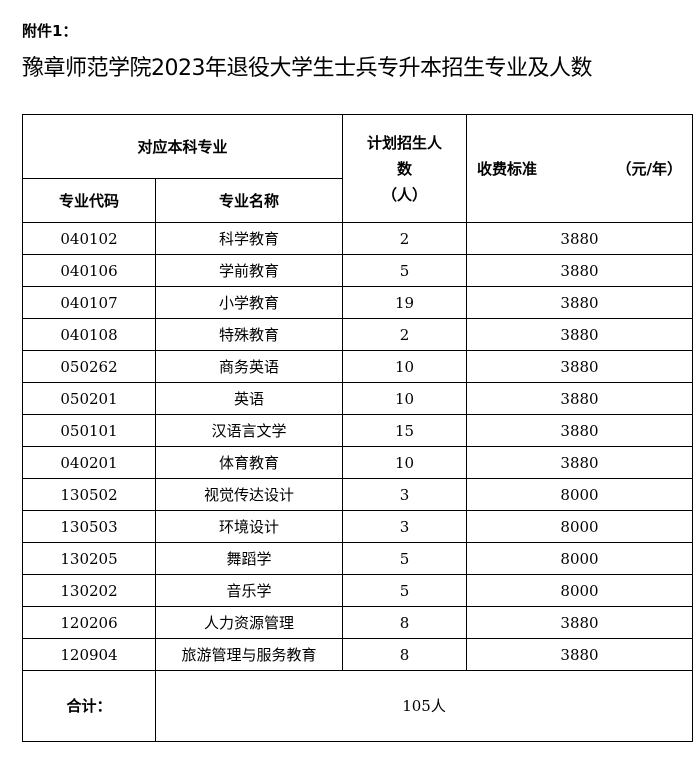  What do you see at coordinates (249, 654) in the screenshot?
I see `cell-name: 旅游管理与服务教育` at bounding box center [249, 654].